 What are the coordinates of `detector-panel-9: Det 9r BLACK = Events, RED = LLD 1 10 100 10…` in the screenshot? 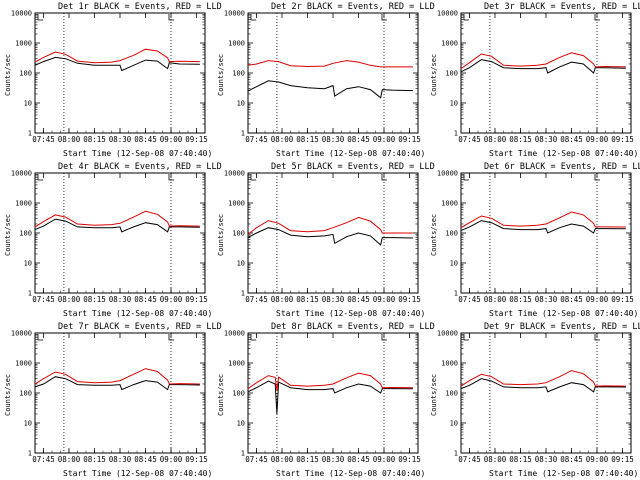 It's located at (533, 400).